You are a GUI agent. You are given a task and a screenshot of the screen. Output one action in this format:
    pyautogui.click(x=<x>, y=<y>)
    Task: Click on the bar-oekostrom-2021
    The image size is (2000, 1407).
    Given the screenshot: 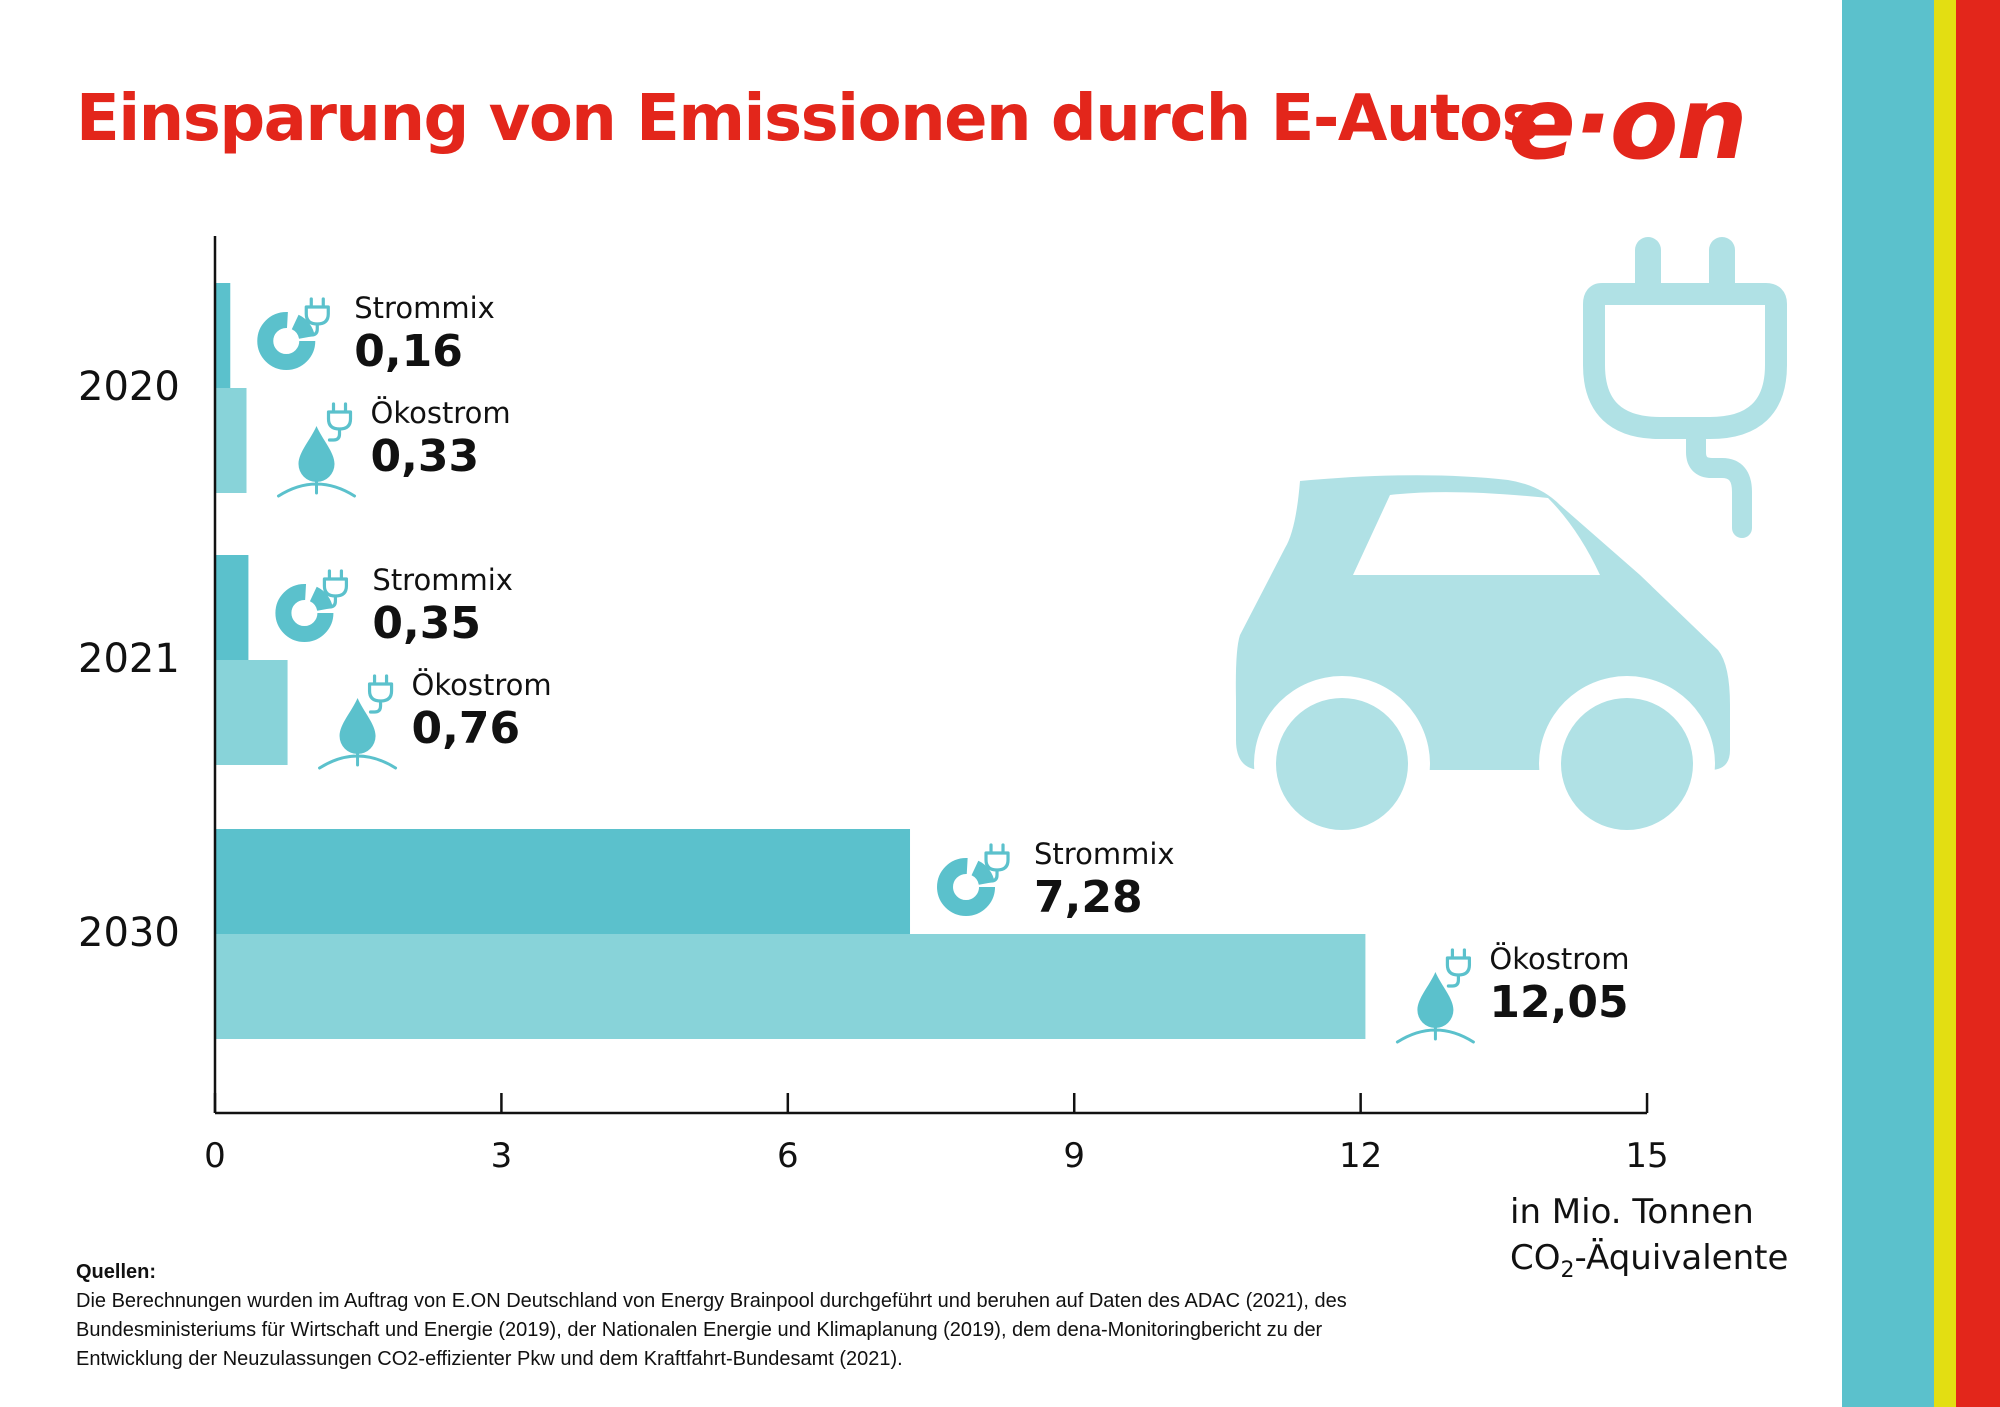 What is the action you would take?
    pyautogui.click(x=251, y=712)
    